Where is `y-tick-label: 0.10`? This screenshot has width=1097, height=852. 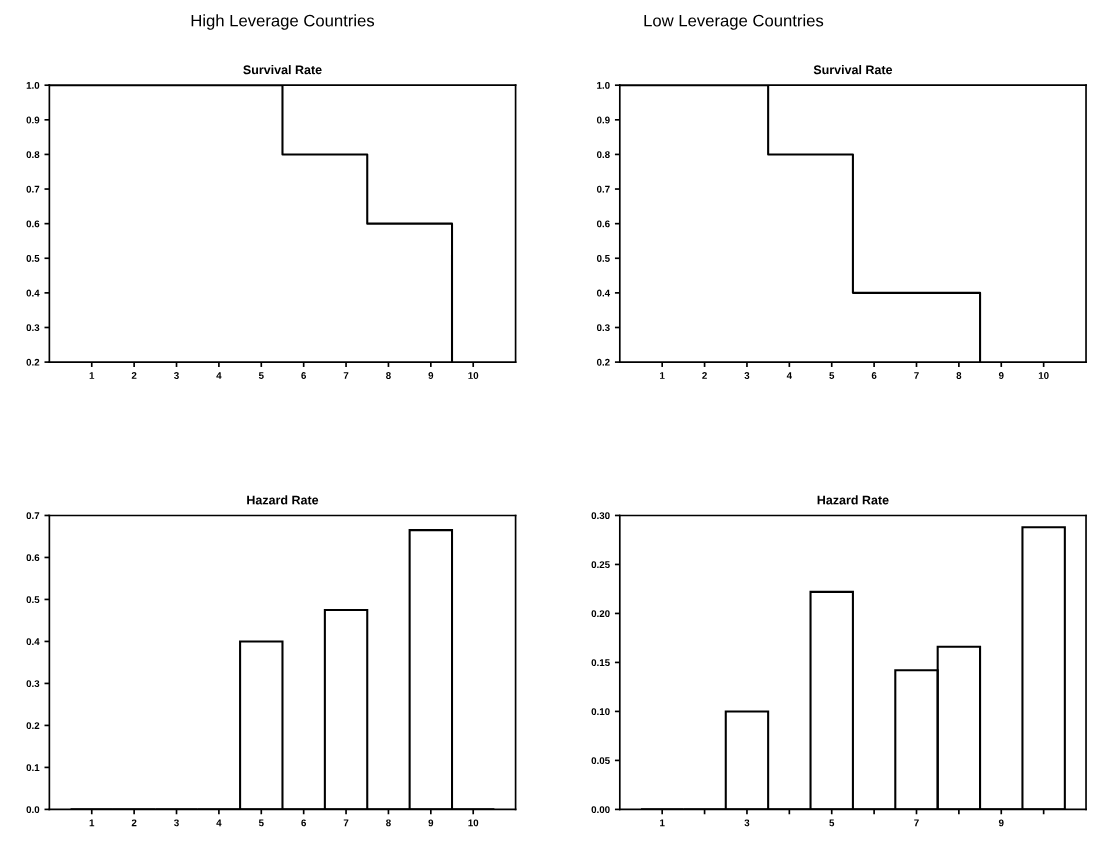 y-tick-label: 0.10 is located at coordinates (600, 712).